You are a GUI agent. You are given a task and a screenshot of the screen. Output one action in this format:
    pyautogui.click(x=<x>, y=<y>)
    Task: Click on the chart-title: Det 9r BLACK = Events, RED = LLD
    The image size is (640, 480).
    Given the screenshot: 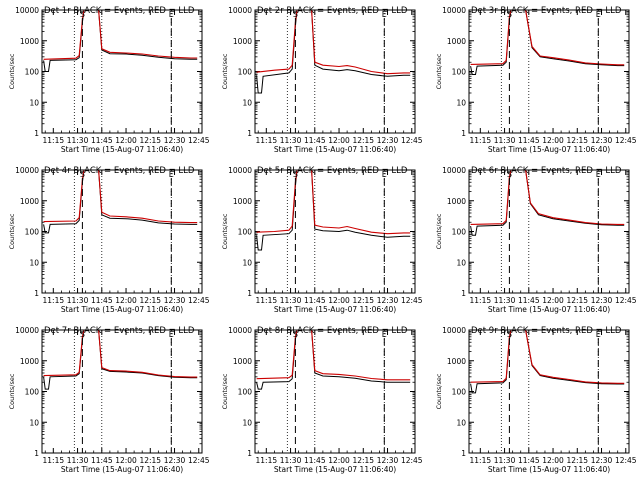 What is the action you would take?
    pyautogui.click(x=546, y=331)
    